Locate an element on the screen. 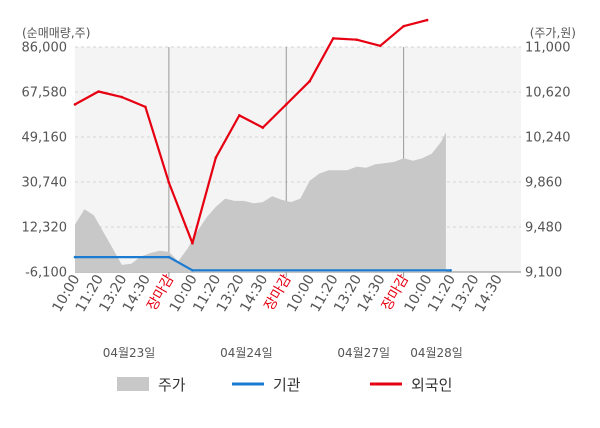  right-tick-label: 9,480 is located at coordinates (543, 228).